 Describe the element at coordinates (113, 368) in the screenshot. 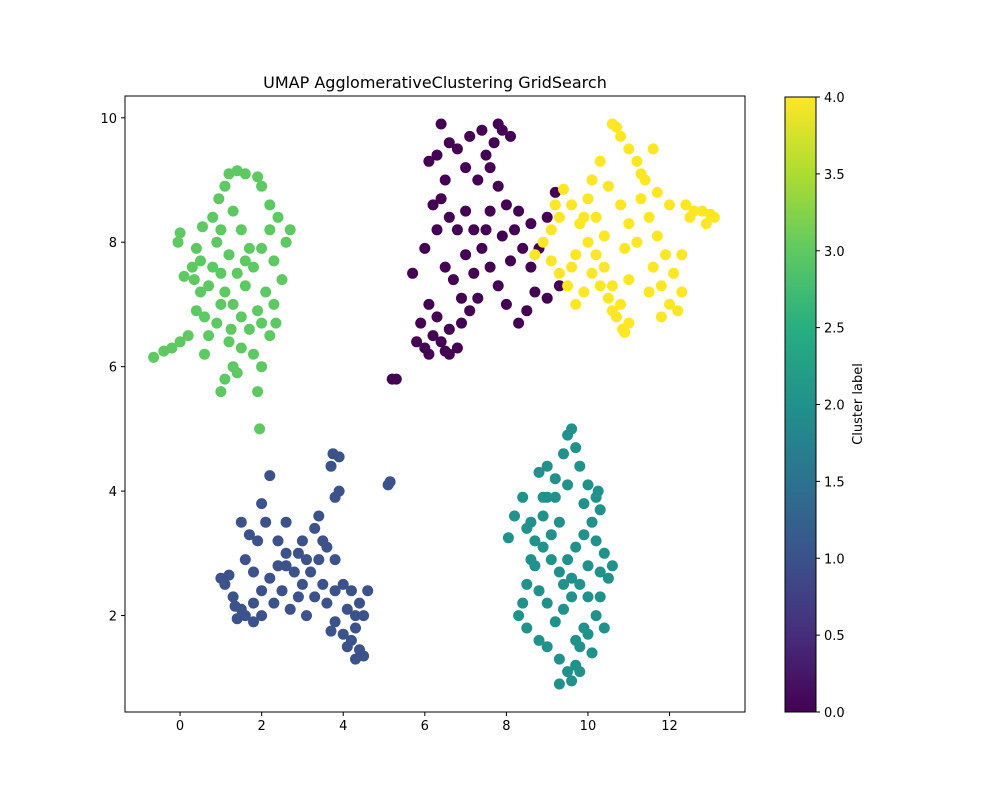

I see `y-tick-label: 6` at that location.